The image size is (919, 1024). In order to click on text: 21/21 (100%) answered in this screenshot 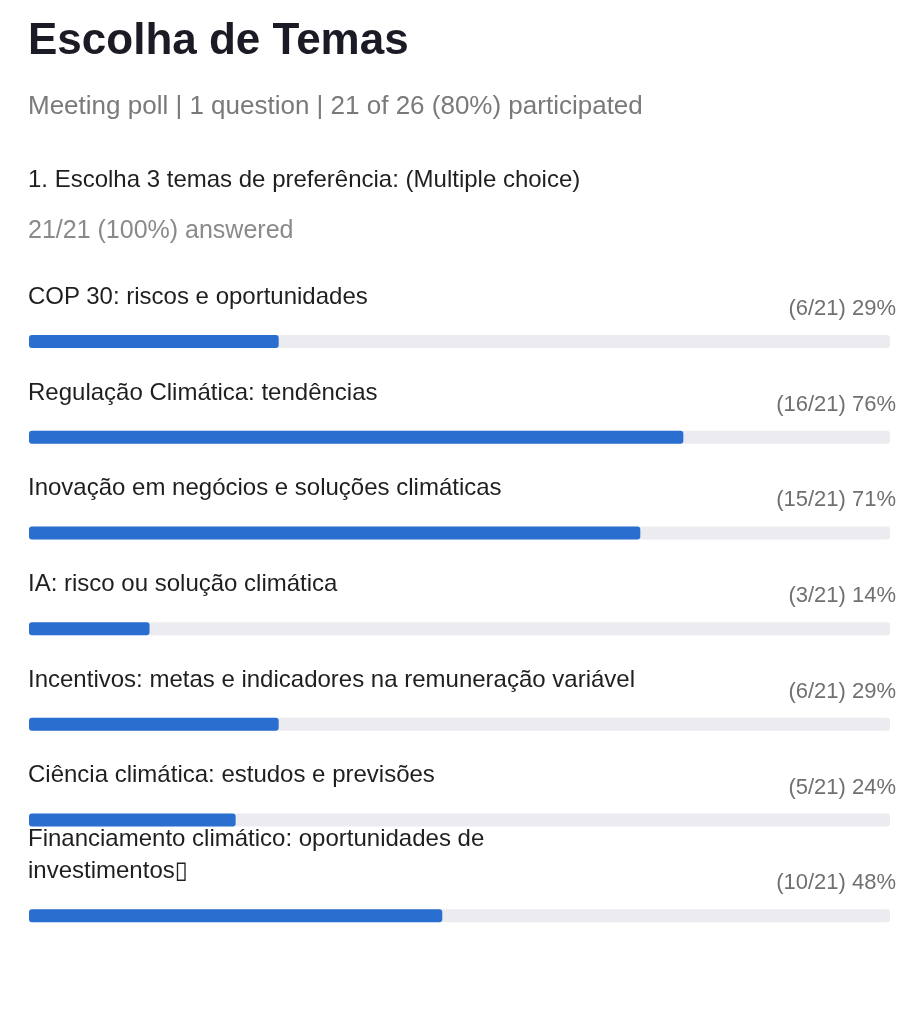, I will do `click(161, 229)`.